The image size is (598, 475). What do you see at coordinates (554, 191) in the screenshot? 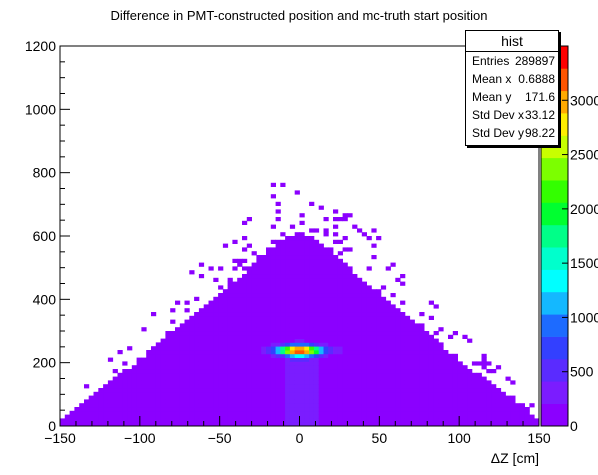
I see `palette-swatch` at bounding box center [554, 191].